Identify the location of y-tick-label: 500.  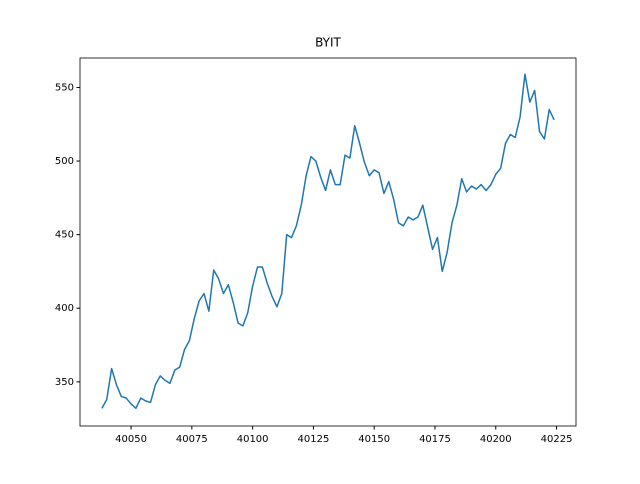
(64, 161).